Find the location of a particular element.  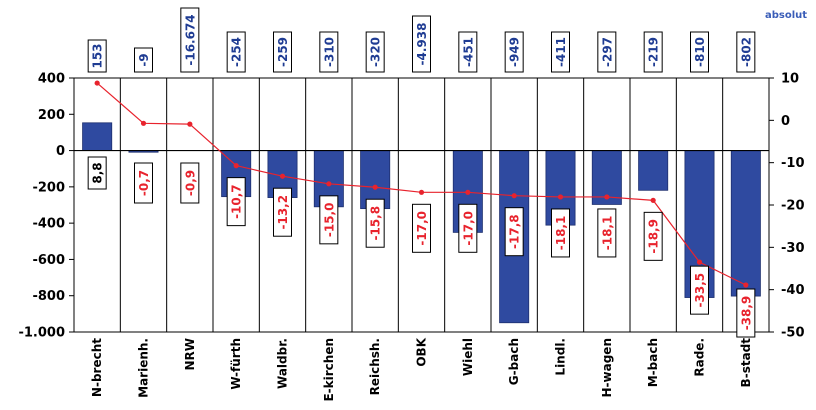

category-label-Reichsh.: Reichsh. is located at coordinates (375, 366).